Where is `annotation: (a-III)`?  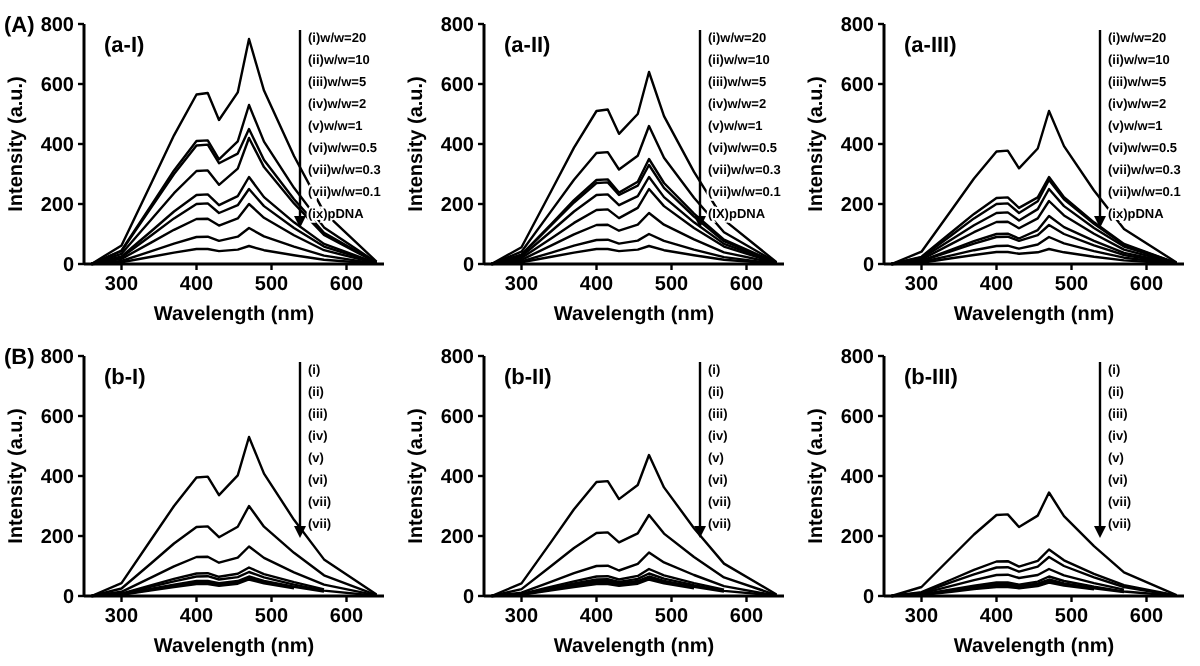
annotation: (a-III) is located at coordinates (931, 46).